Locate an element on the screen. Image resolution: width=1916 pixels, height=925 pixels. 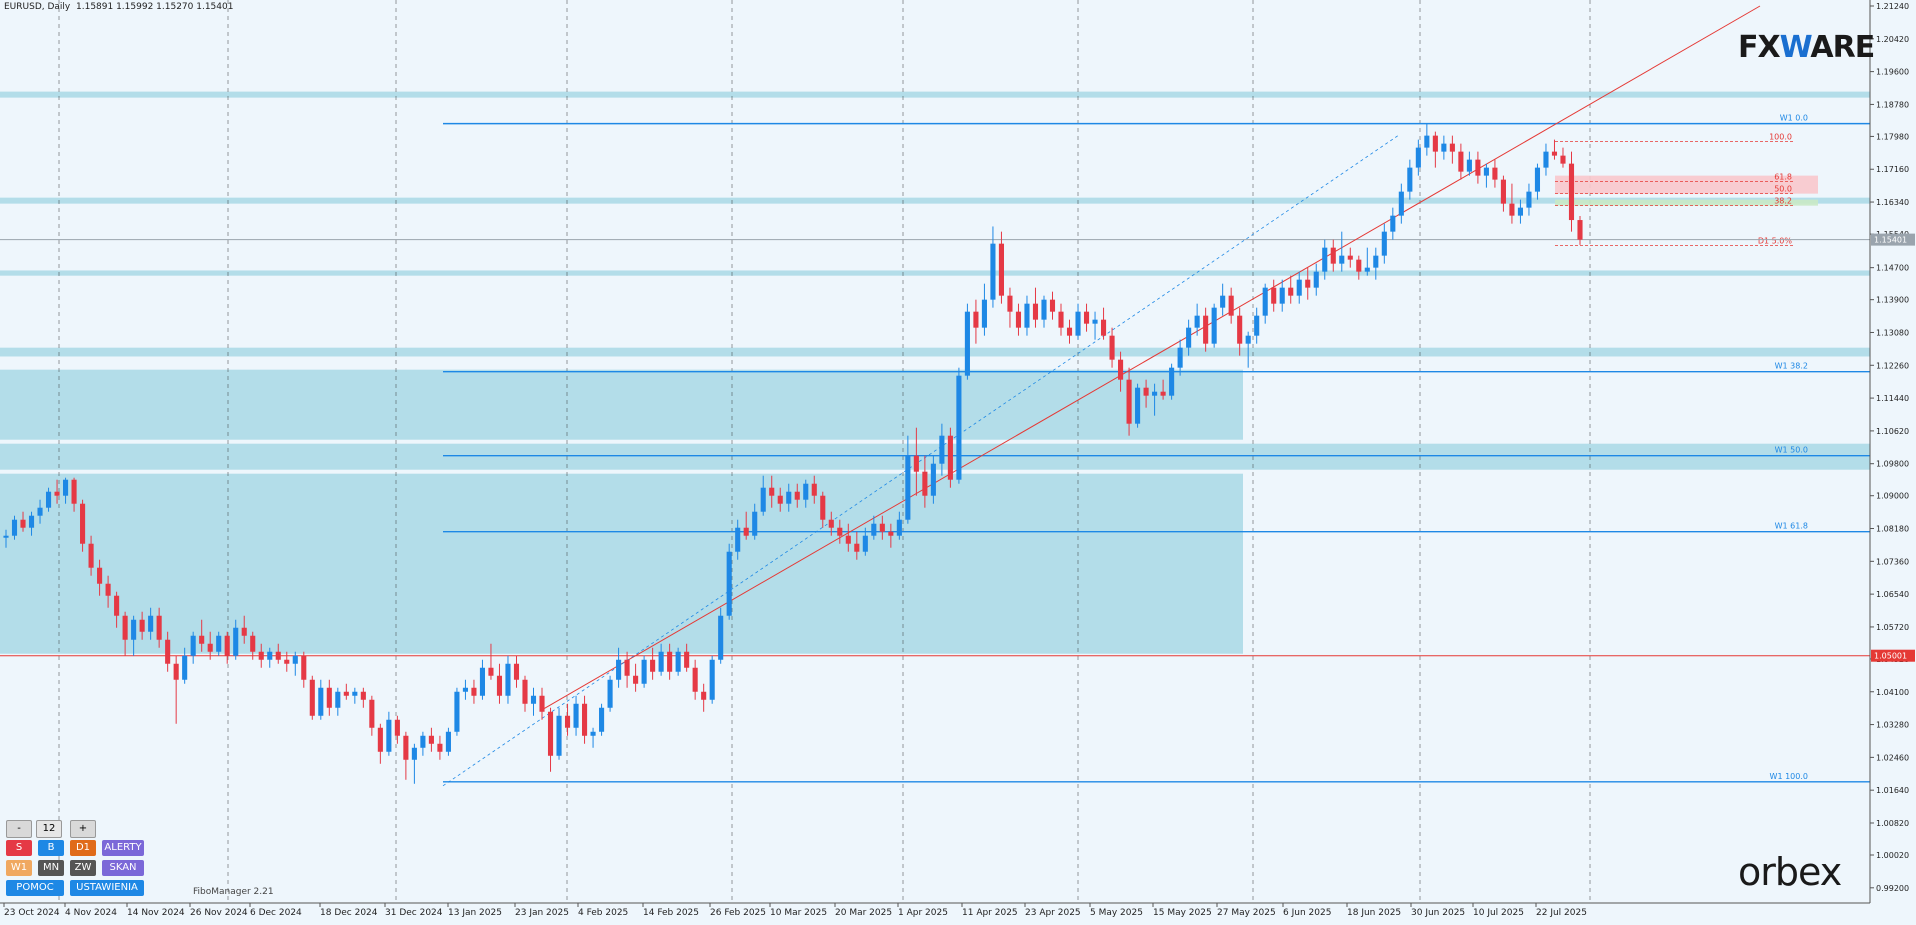
pomoc-button: POMOC is located at coordinates (35, 888).